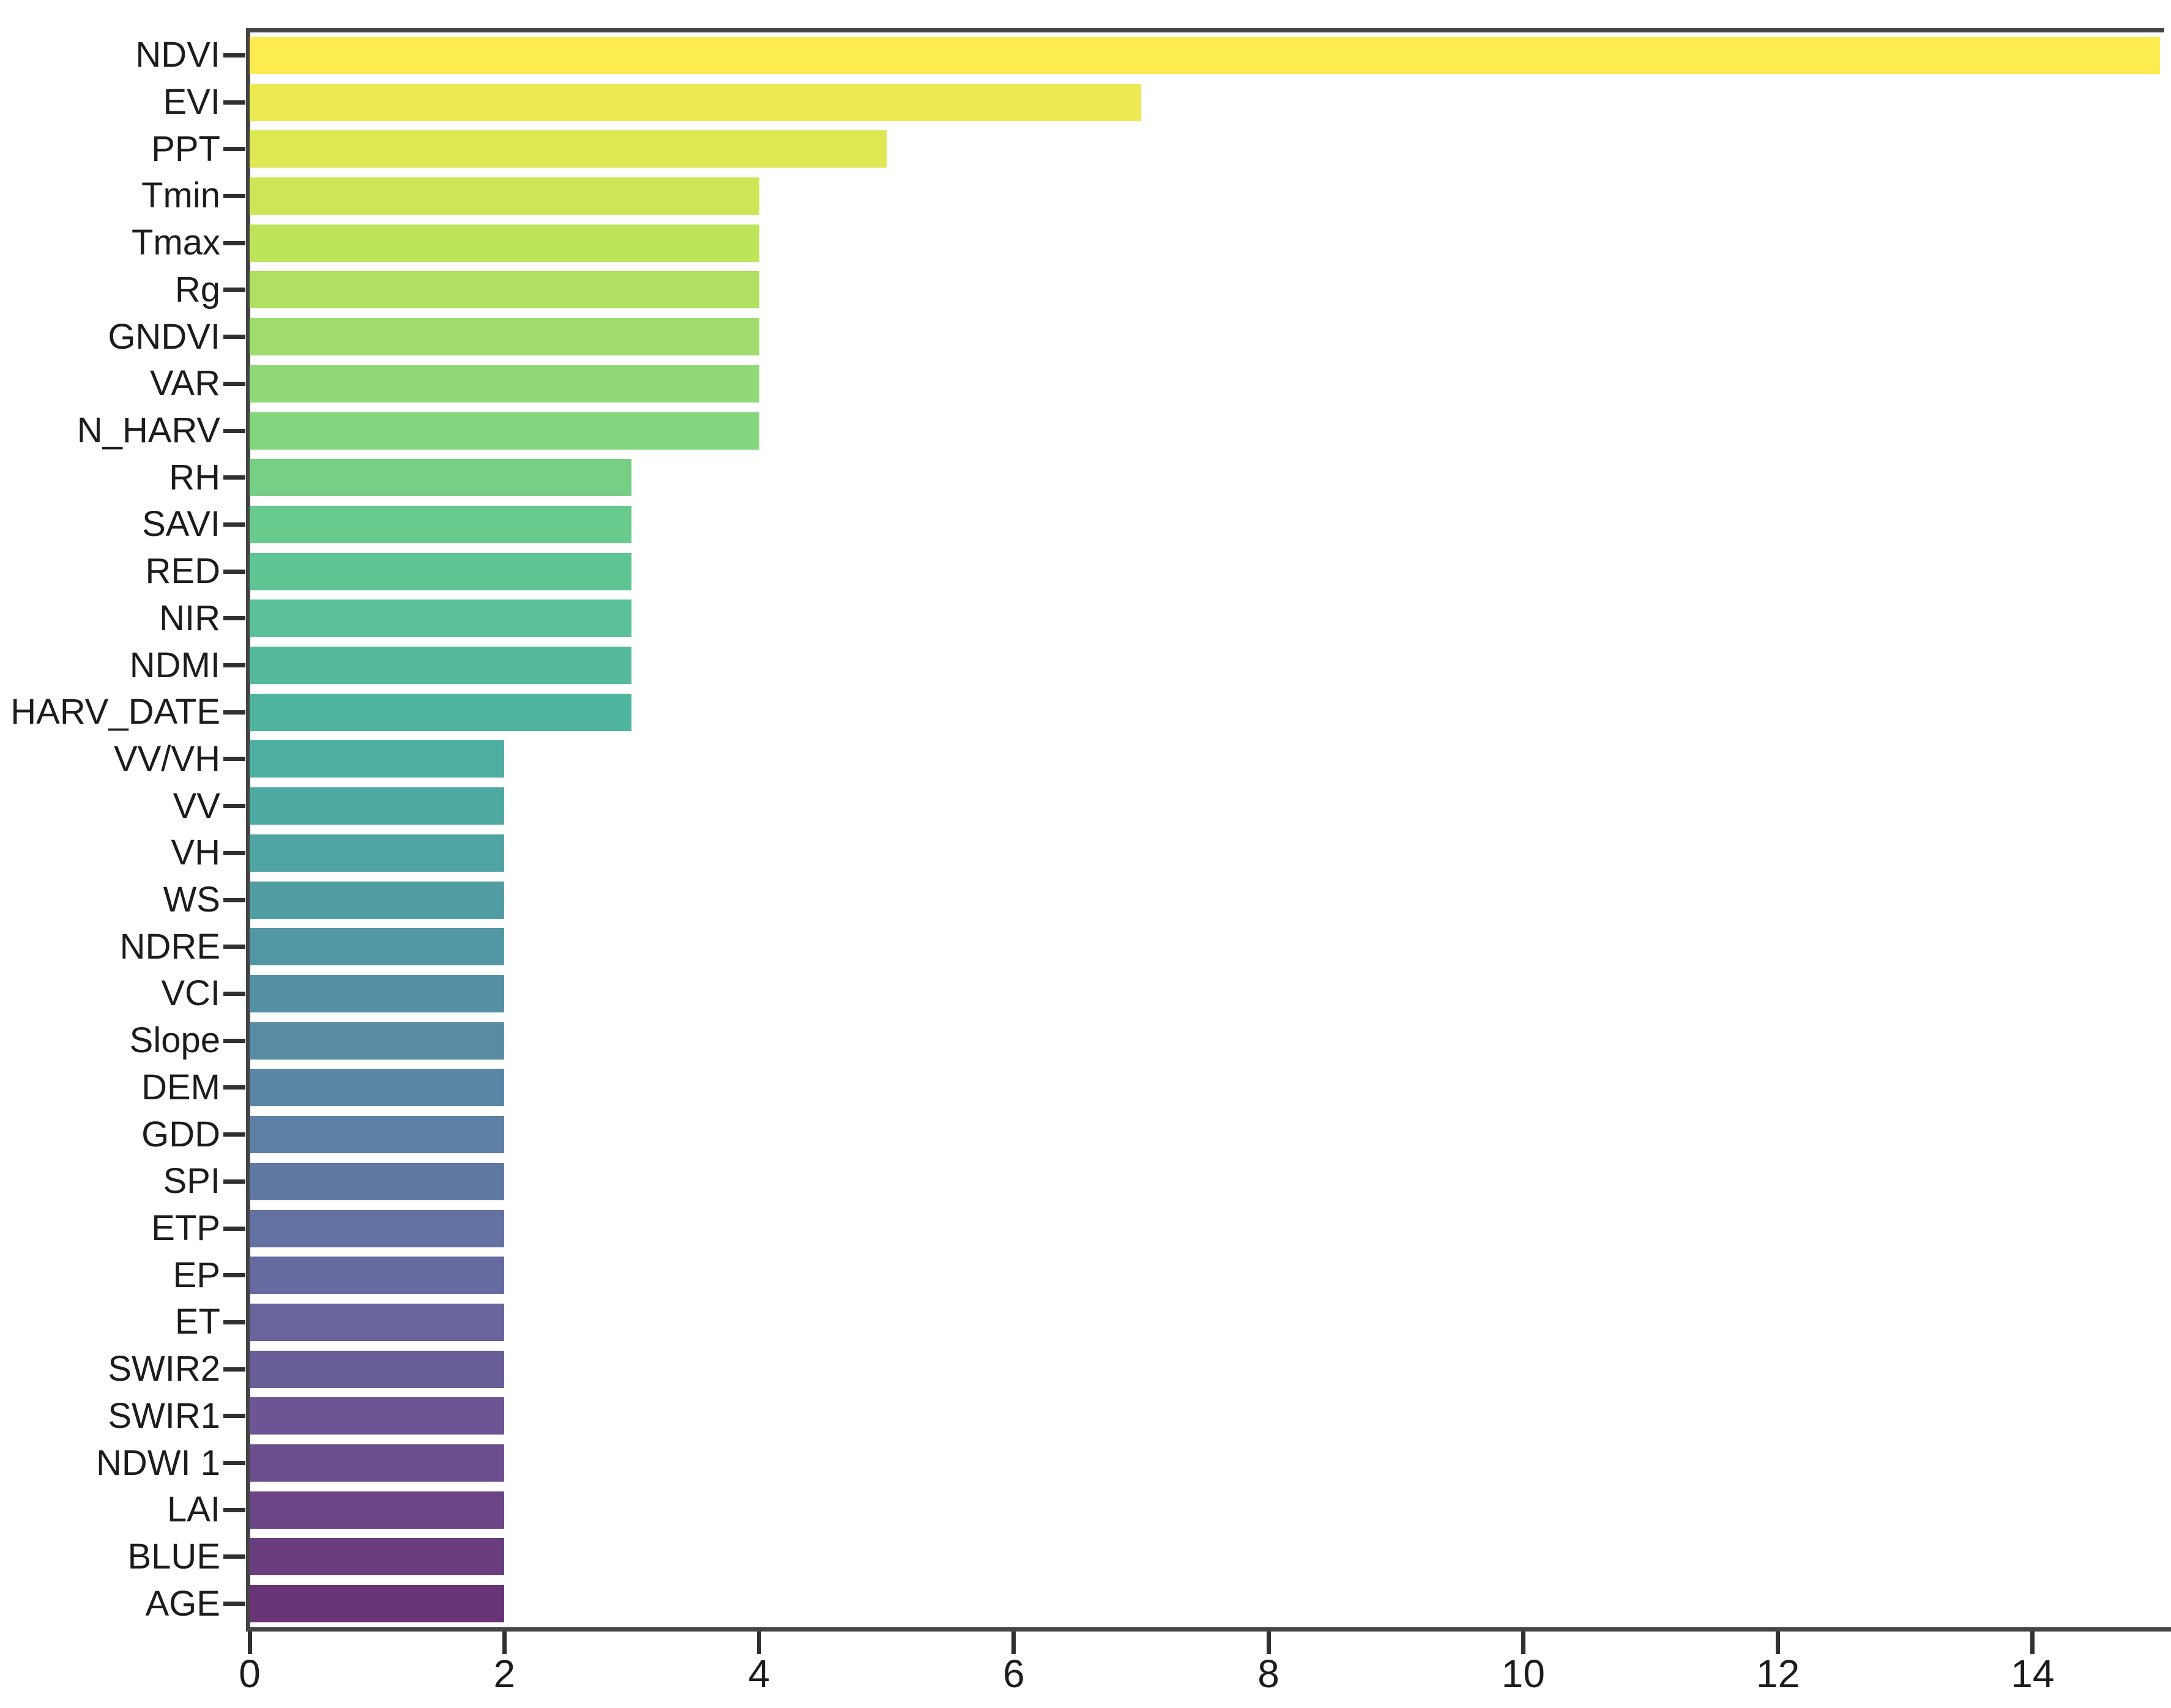 The image size is (2171, 1708). What do you see at coordinates (377, 1228) in the screenshot?
I see `bar-ETP` at bounding box center [377, 1228].